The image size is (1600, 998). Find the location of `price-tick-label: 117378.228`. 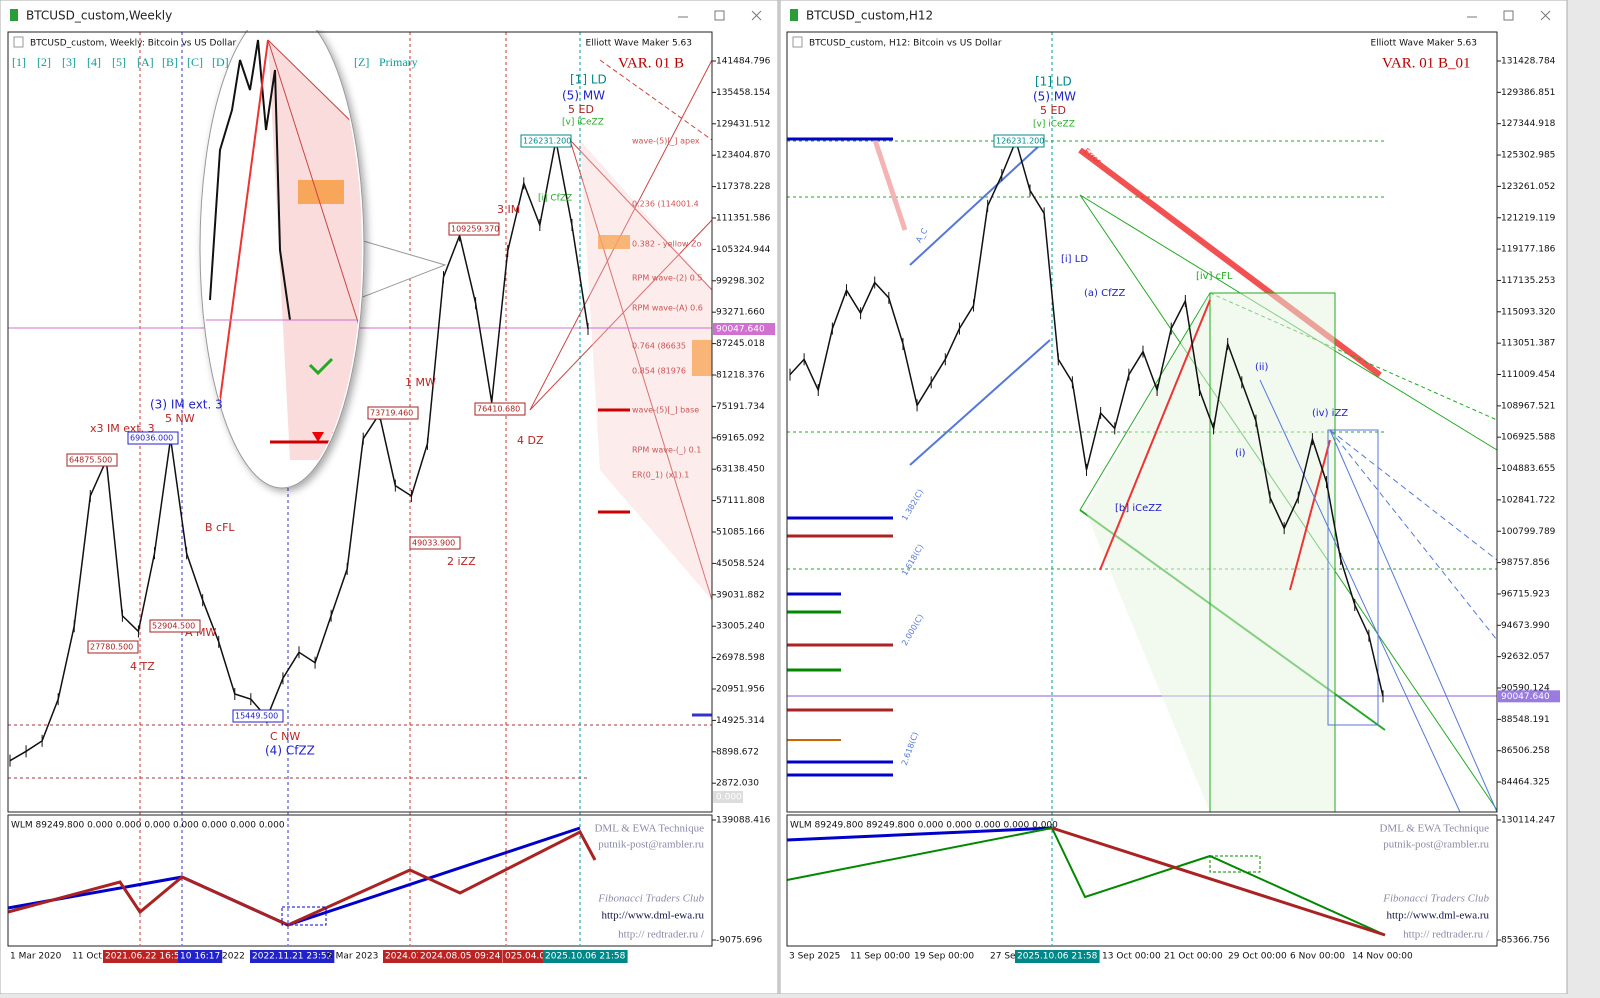

price-tick-label: 117378.228 is located at coordinates (743, 187).